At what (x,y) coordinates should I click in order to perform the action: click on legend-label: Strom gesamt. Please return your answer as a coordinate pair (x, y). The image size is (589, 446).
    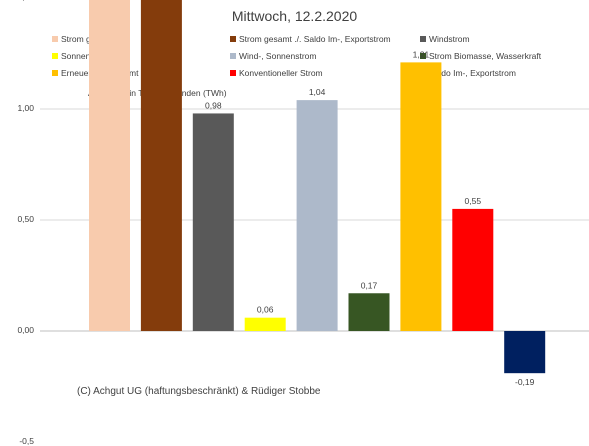
    Looking at the image, I should click on (87, 39).